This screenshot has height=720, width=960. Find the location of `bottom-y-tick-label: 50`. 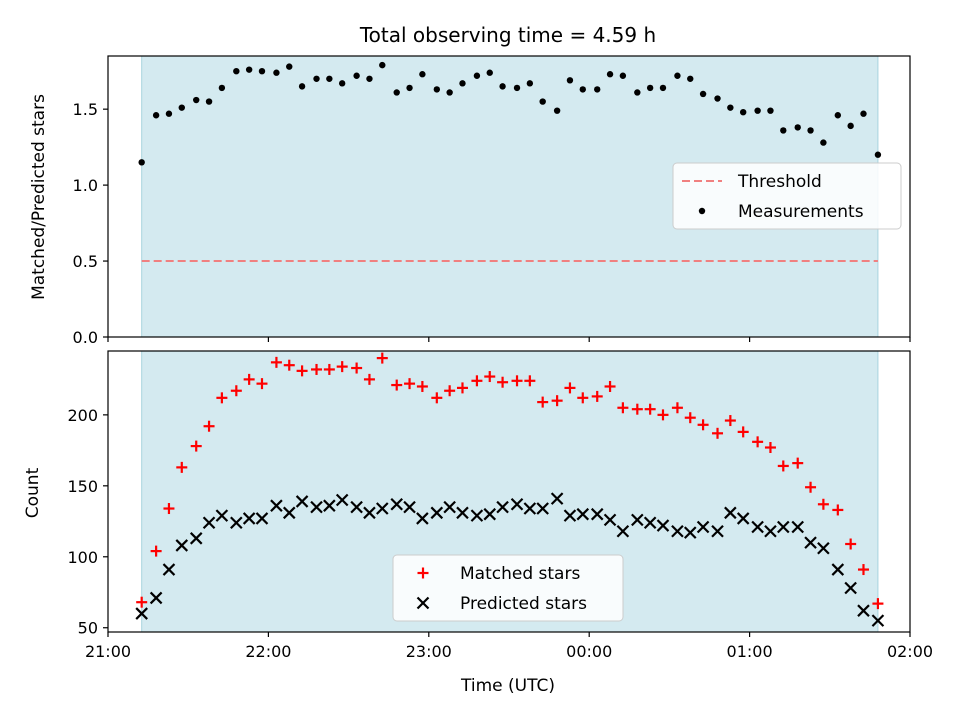

bottom-y-tick-label: 50 is located at coordinates (88, 628).